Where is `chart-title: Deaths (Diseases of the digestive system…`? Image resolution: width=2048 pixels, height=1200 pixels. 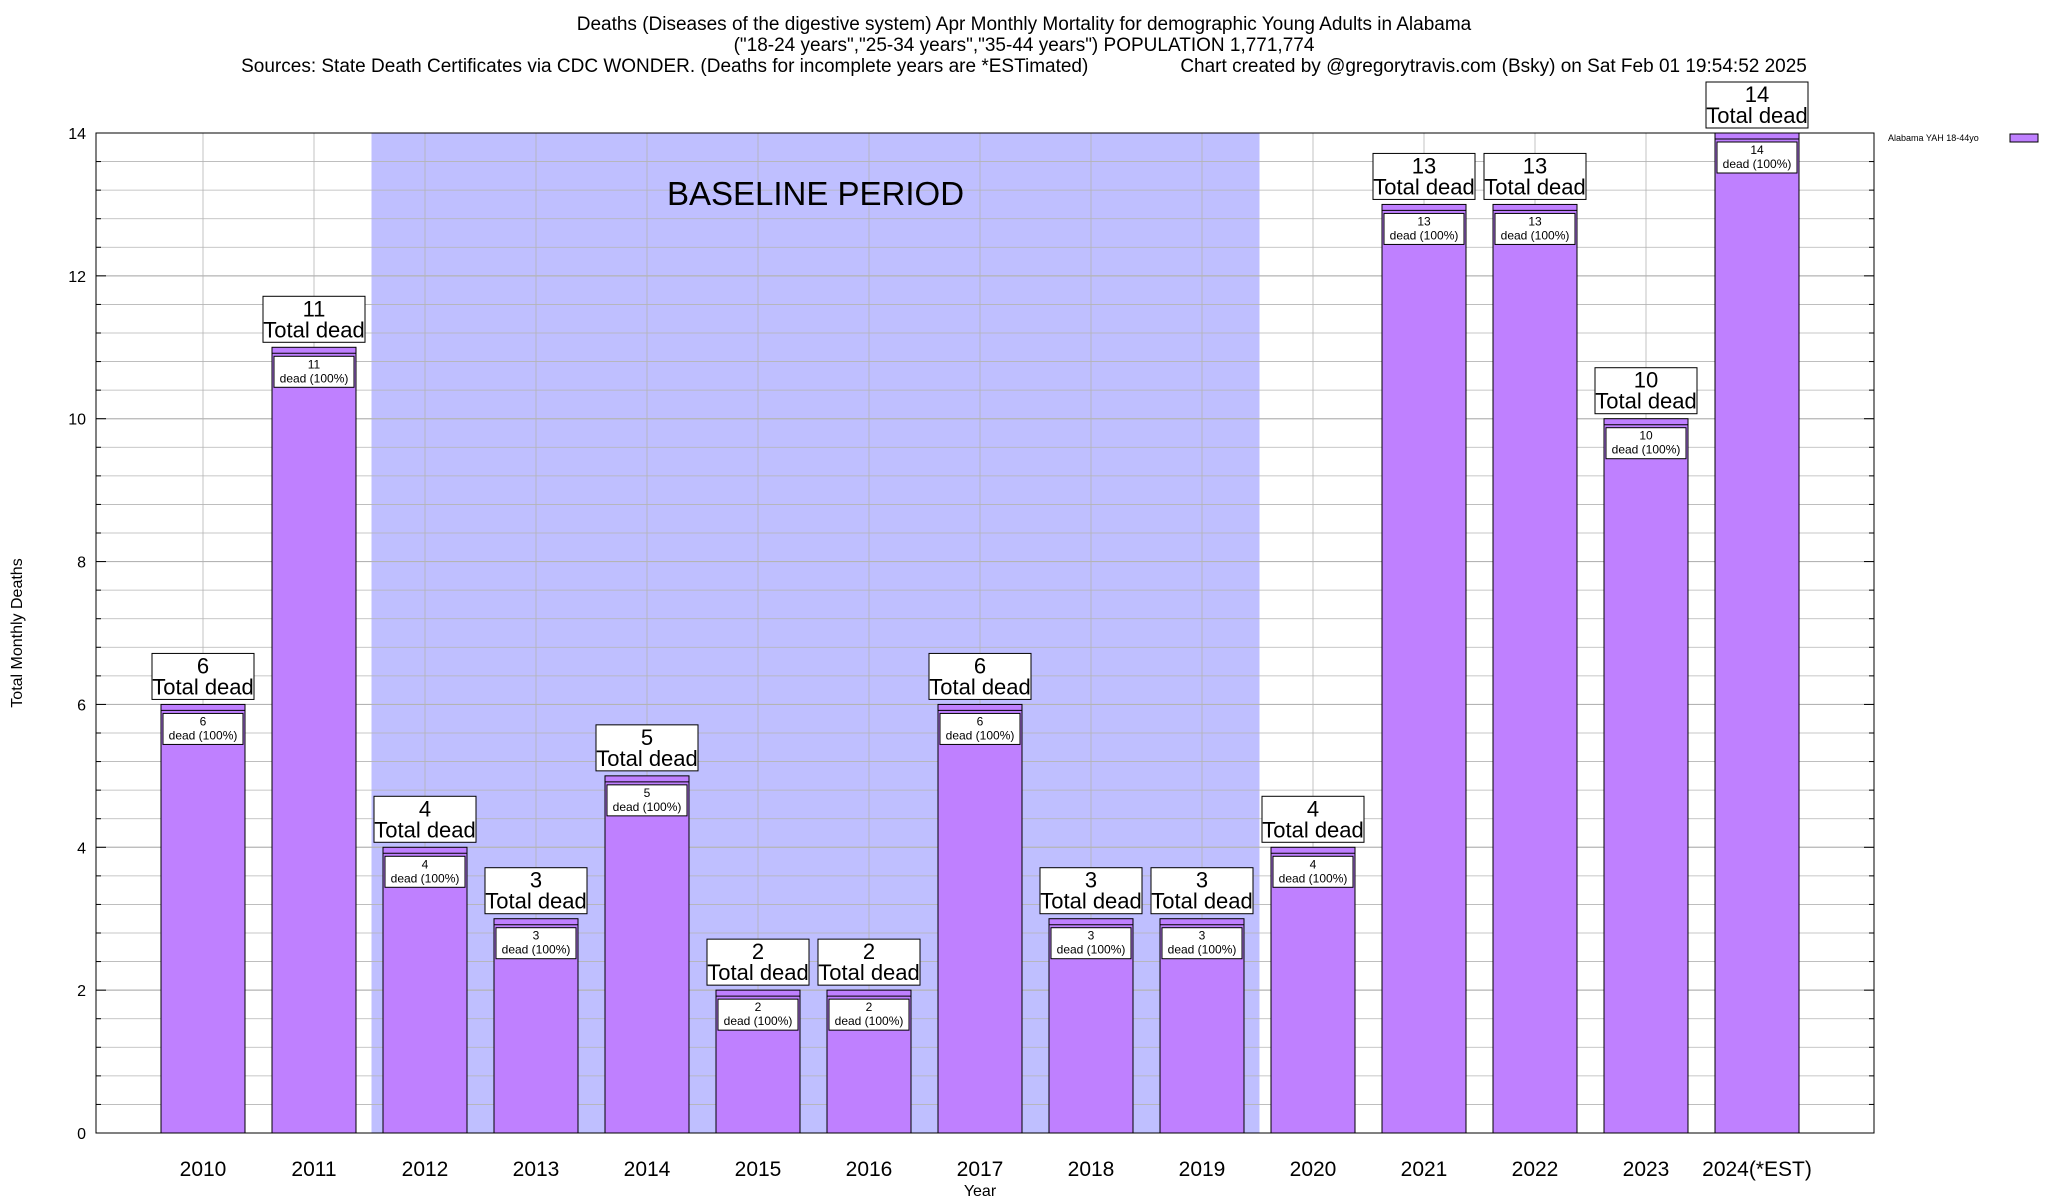 chart-title: Deaths (Diseases of the digestive system… is located at coordinates (1024, 24).